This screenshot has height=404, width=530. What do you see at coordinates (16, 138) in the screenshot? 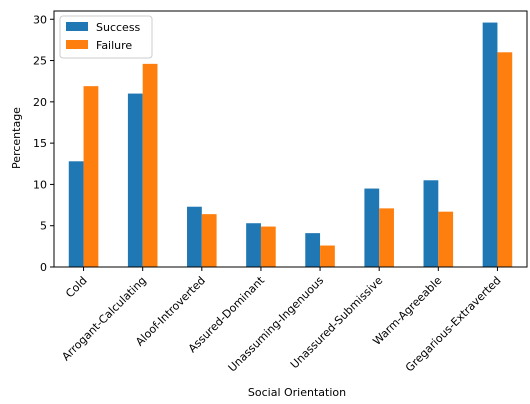
I see `y-axis-title: Percentage` at bounding box center [16, 138].